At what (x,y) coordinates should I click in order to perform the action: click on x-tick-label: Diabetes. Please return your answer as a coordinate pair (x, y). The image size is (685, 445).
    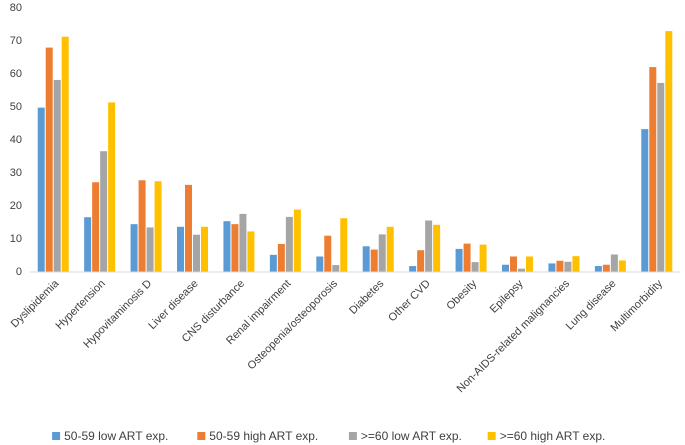
    Looking at the image, I should click on (367, 297).